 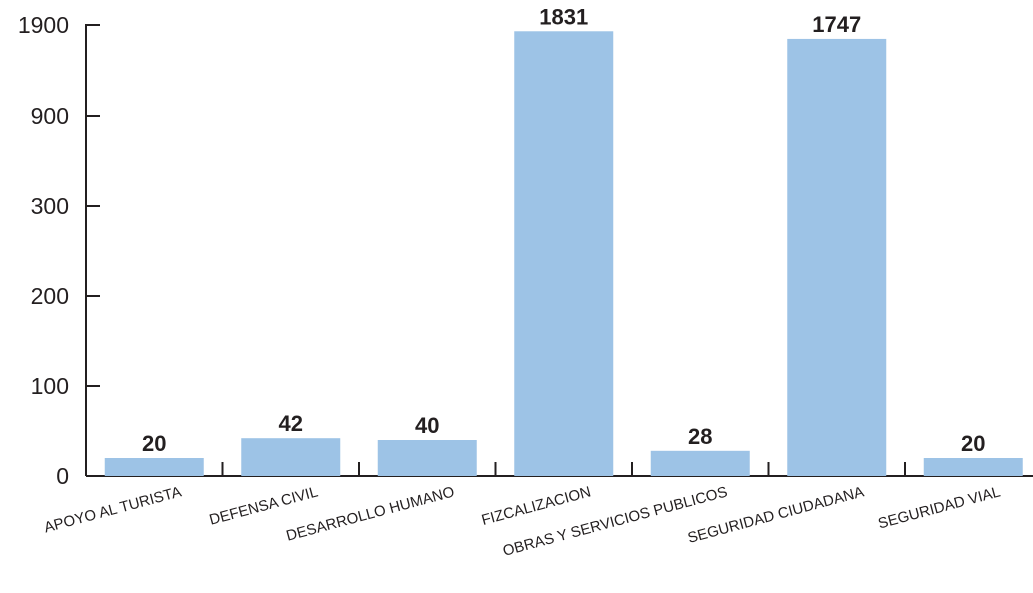 What do you see at coordinates (50, 386) in the screenshot?
I see `y-tick-label: 100` at bounding box center [50, 386].